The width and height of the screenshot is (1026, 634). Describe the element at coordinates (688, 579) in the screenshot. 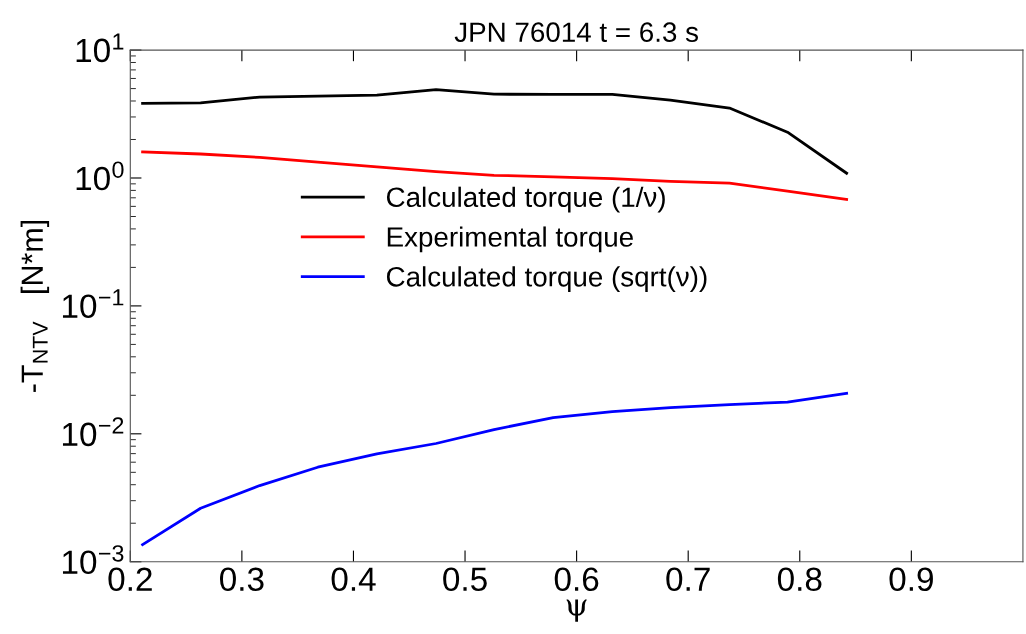

I see `x-tick-label: 0.7` at that location.